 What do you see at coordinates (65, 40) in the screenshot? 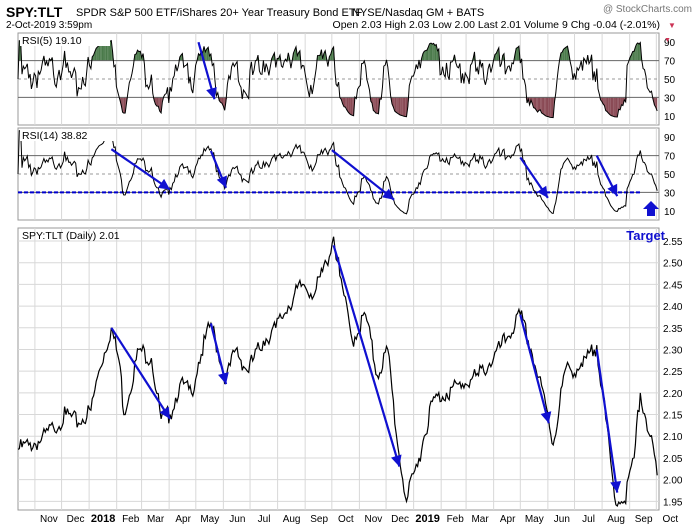
I see `rsi5-legend-bg` at bounding box center [65, 40].